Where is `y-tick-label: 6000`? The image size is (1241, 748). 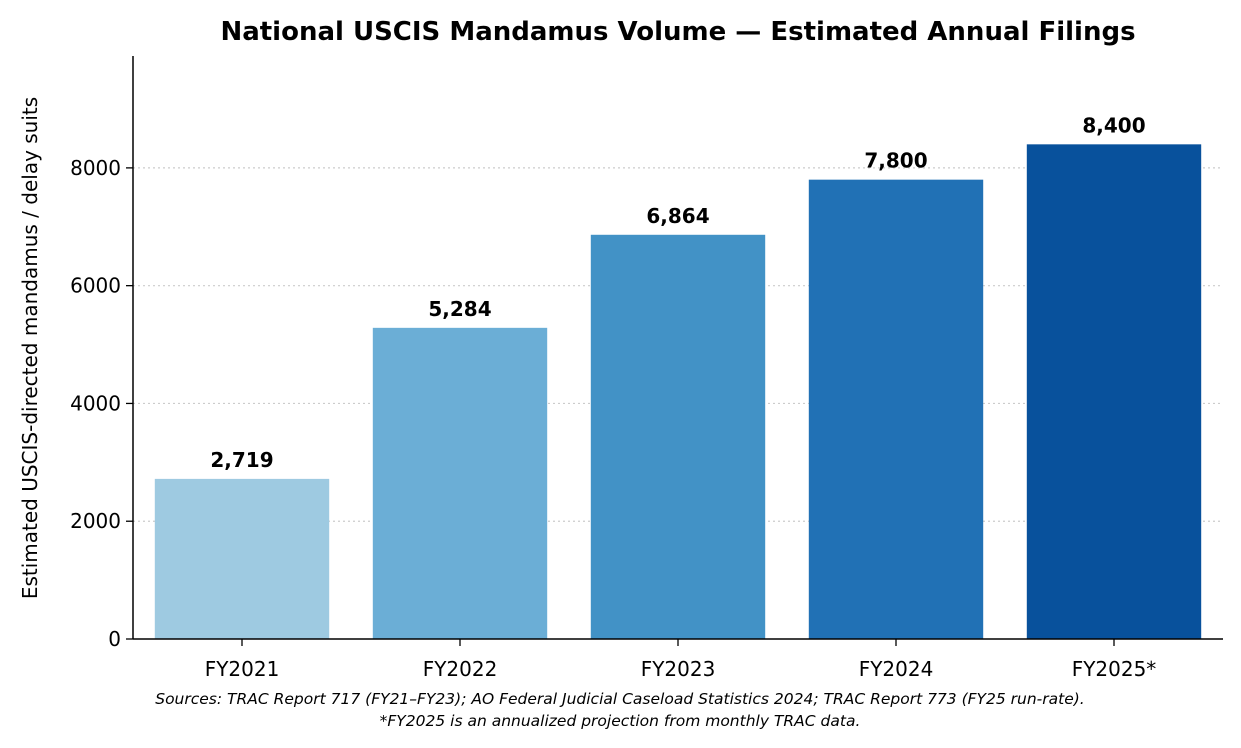
y-tick-label: 6000 is located at coordinates (95, 286).